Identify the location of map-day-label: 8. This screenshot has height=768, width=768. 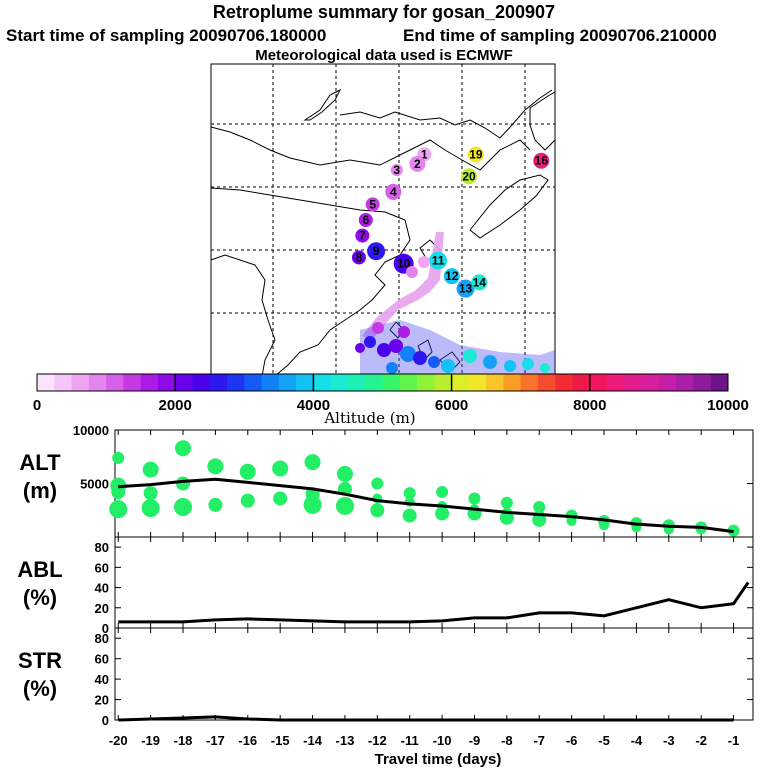
(359, 257).